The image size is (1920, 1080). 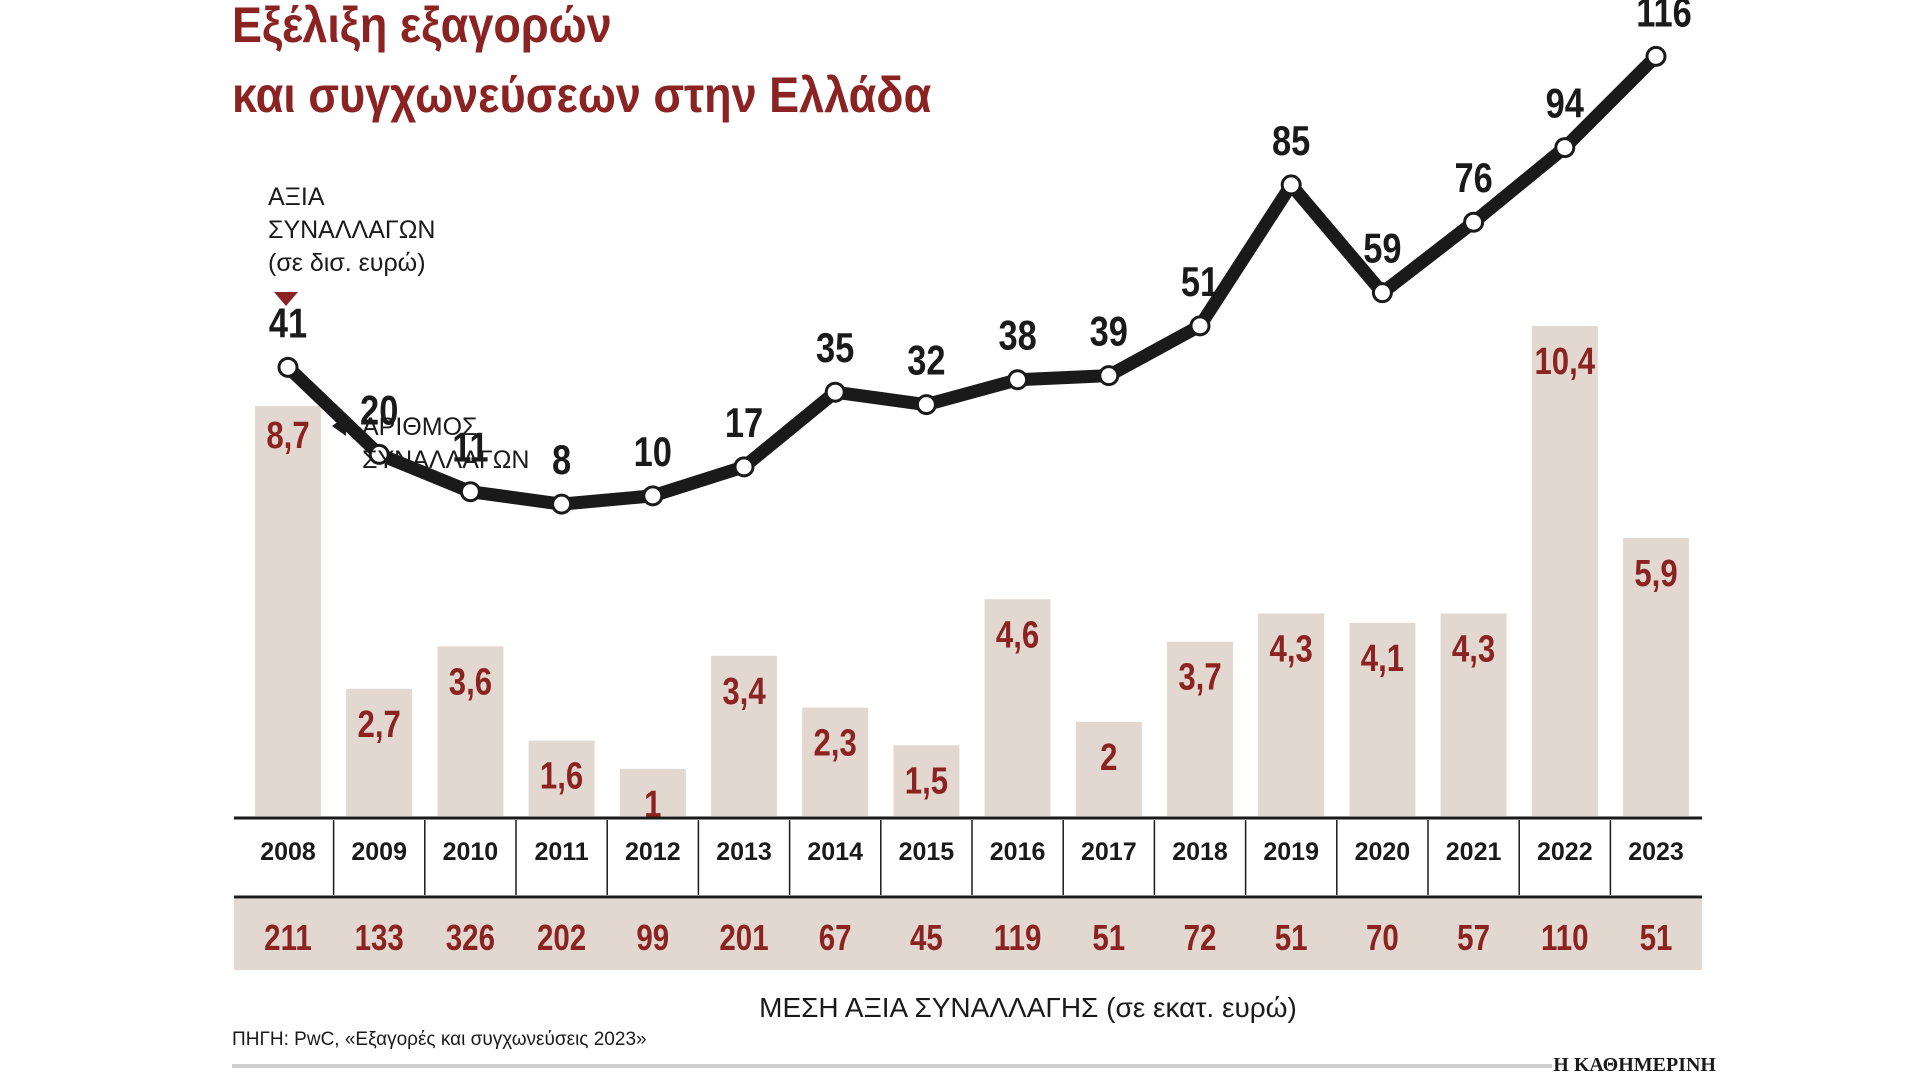 I want to click on bar-2010, so click(x=470, y=731).